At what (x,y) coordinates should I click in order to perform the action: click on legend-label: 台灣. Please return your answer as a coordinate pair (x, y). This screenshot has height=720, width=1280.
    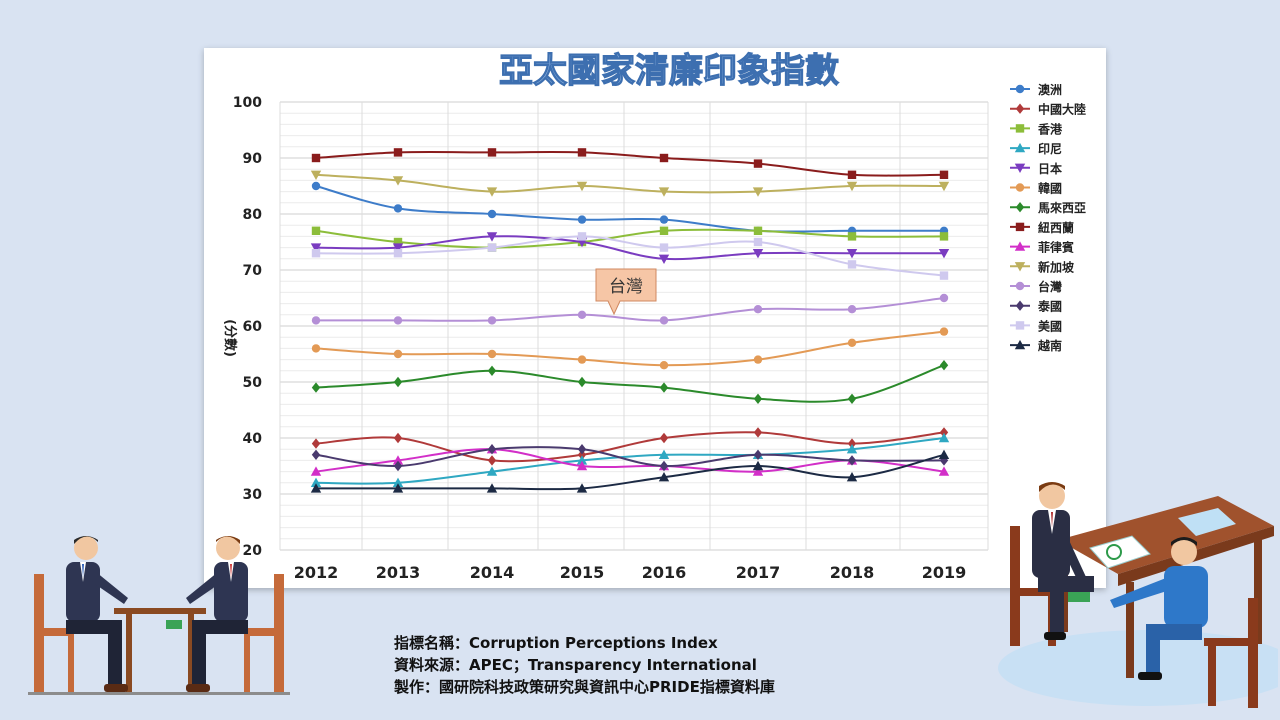
    Looking at the image, I should click on (1050, 286).